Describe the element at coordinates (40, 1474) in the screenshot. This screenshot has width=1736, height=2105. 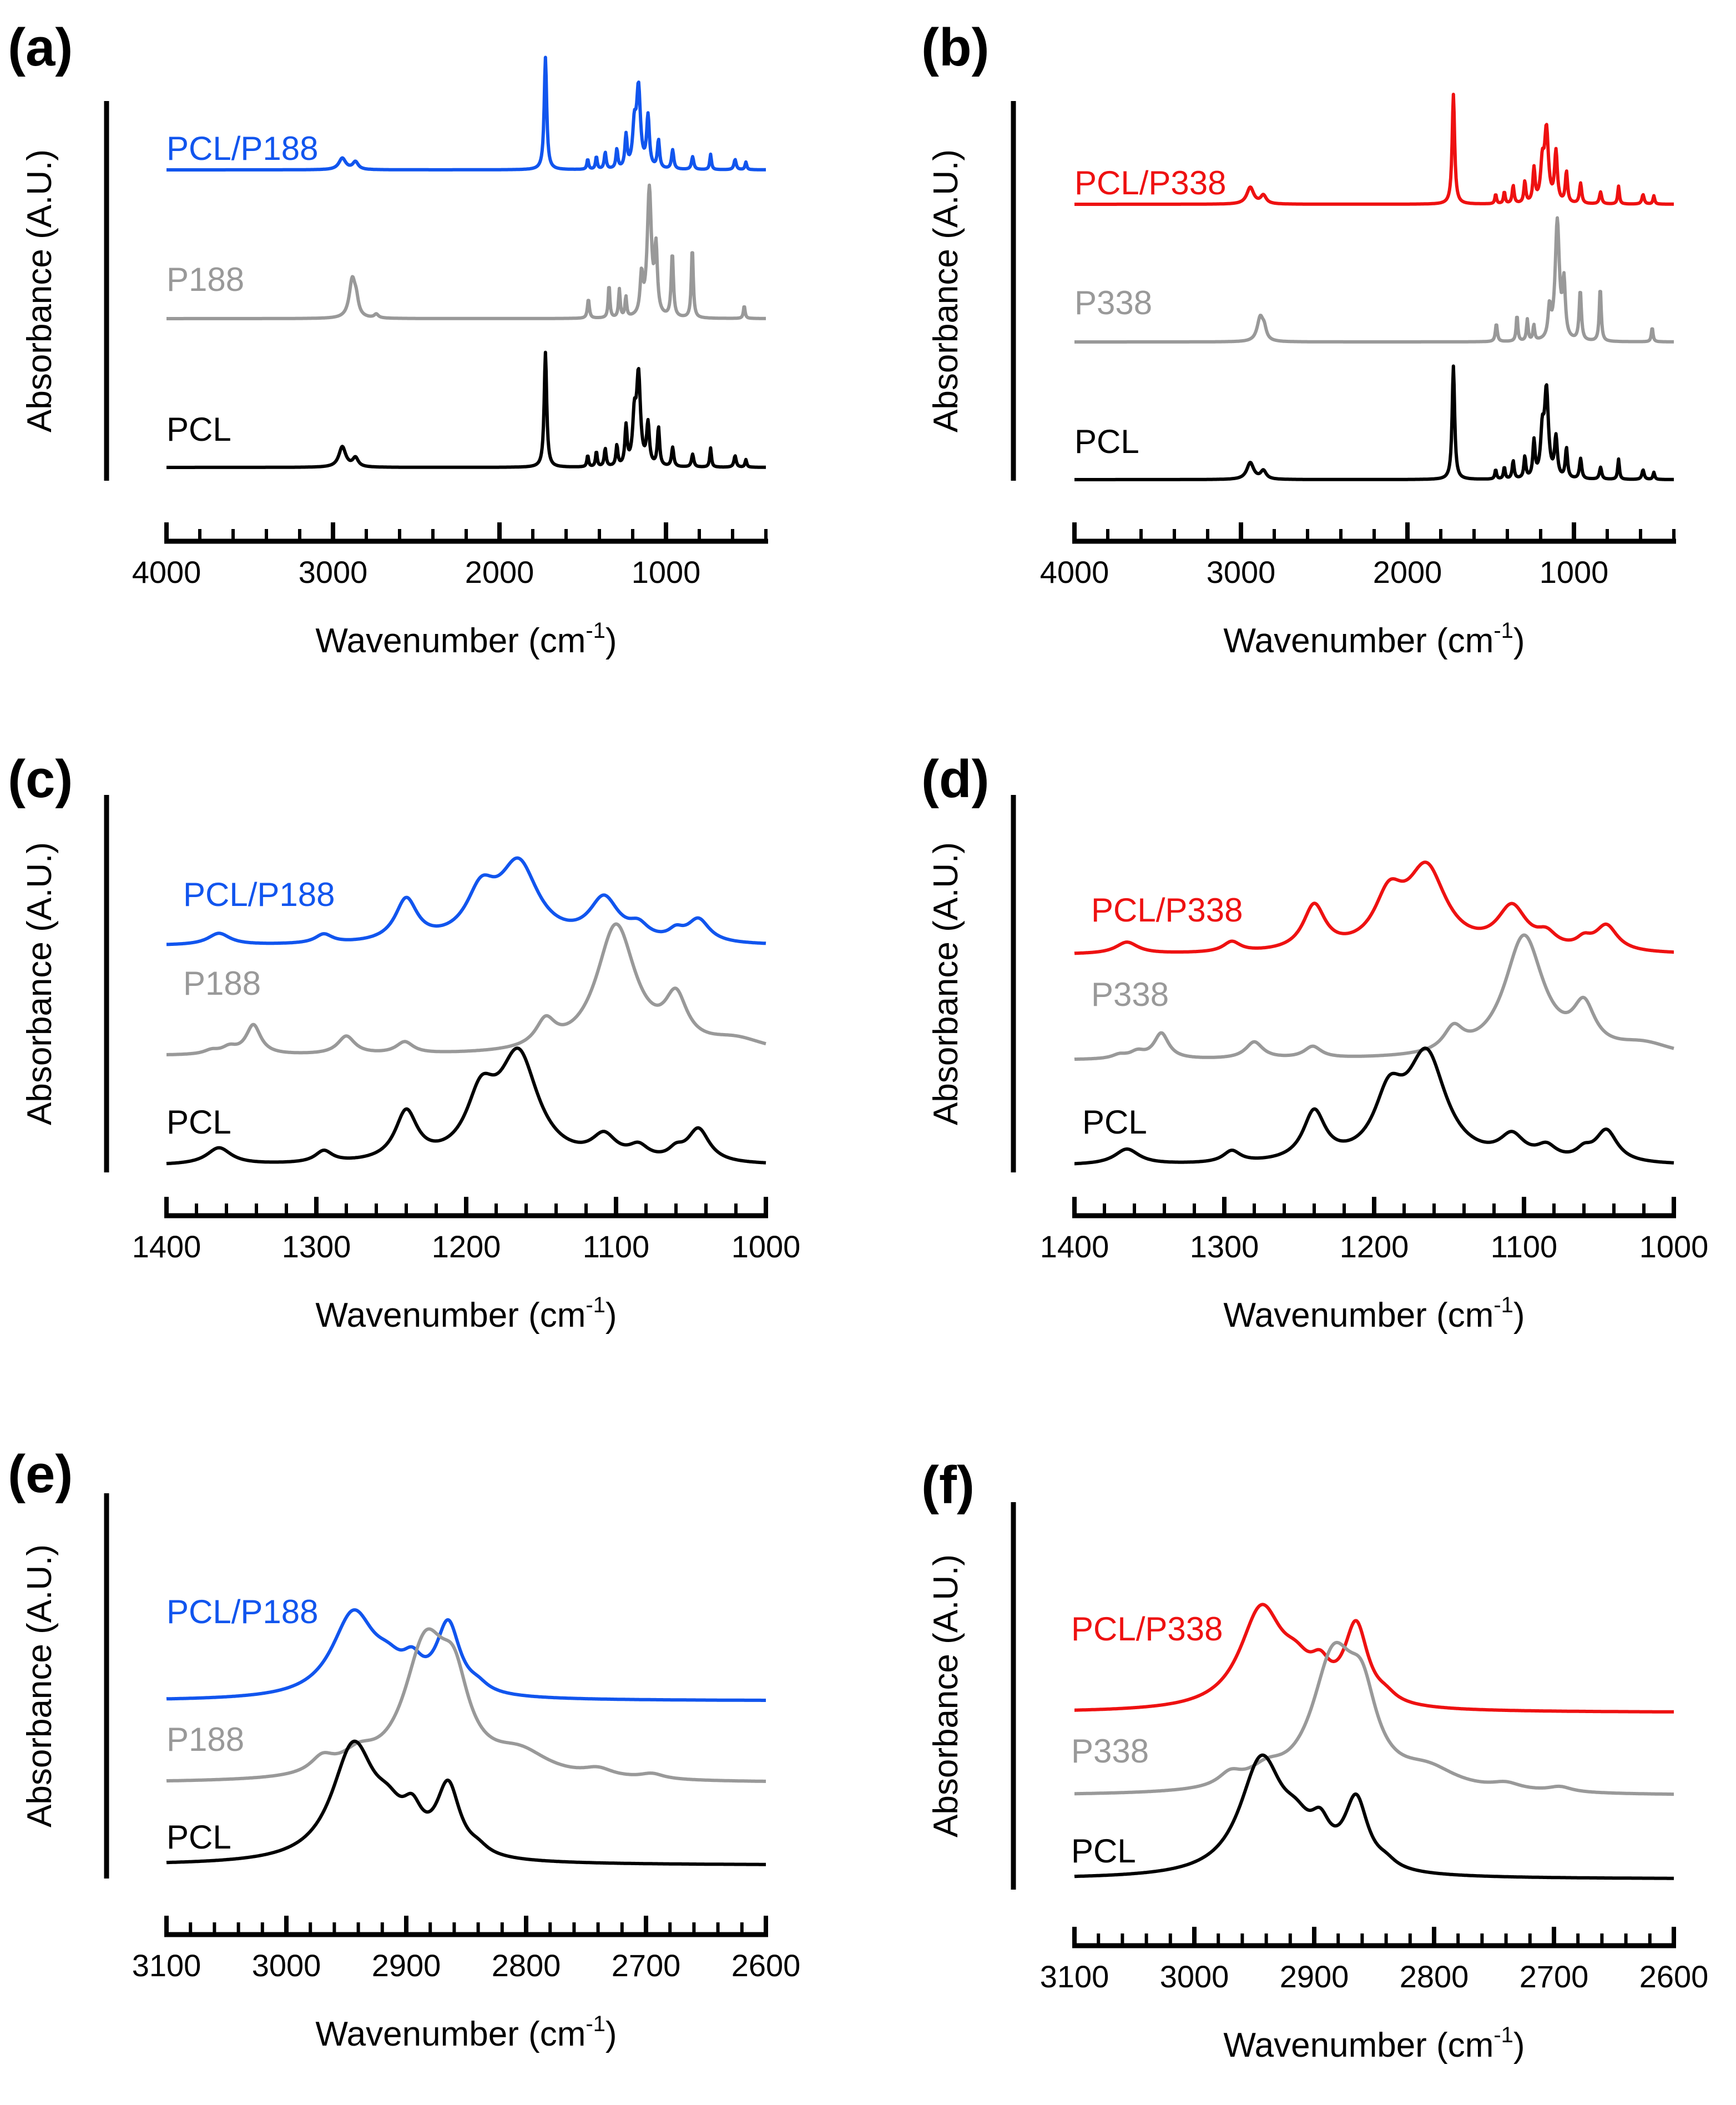
I see `panel-label: (e)` at that location.